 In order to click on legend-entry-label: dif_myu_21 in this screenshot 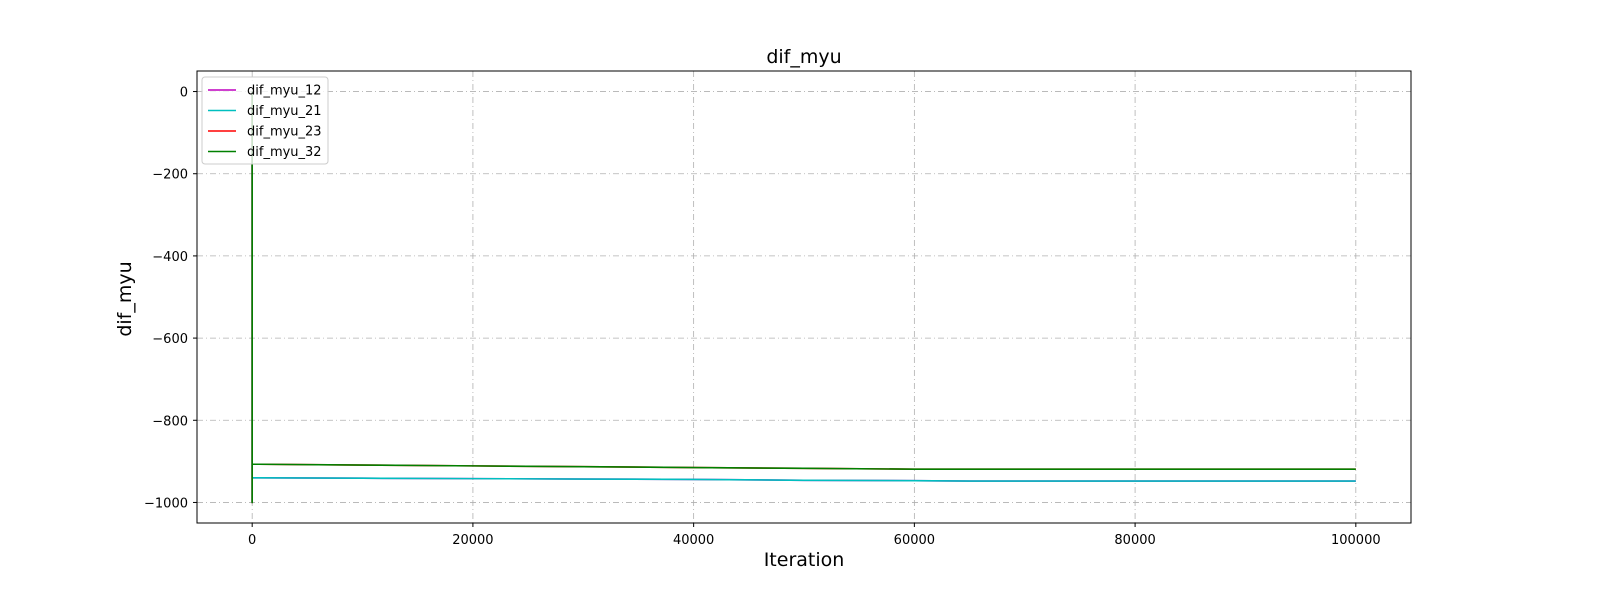, I will do `click(284, 111)`.